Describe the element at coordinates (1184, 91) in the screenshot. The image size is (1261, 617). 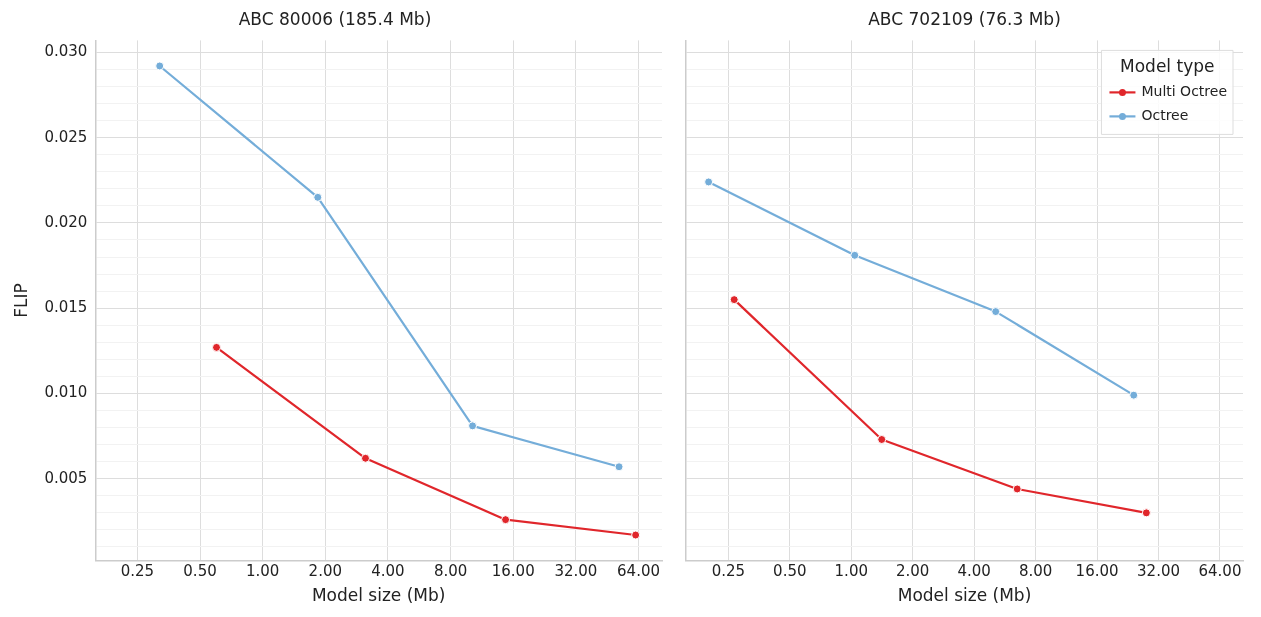
I see `legend-label: Multi Octree` at that location.